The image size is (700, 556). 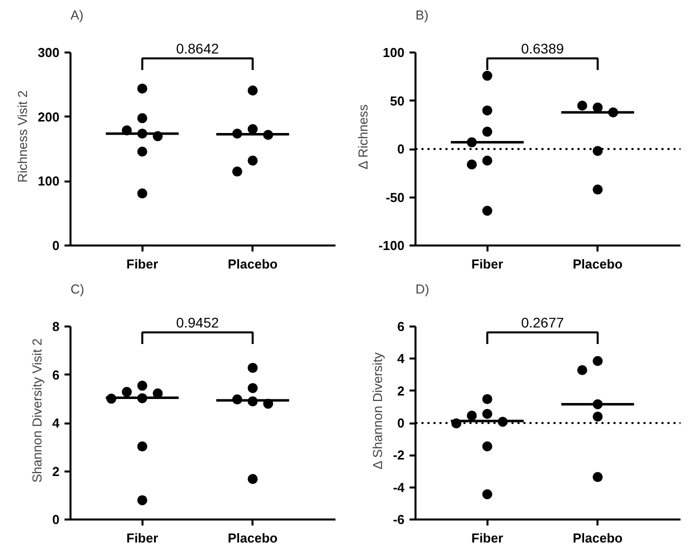 I want to click on y-tick-label: 50, so click(x=397, y=100).